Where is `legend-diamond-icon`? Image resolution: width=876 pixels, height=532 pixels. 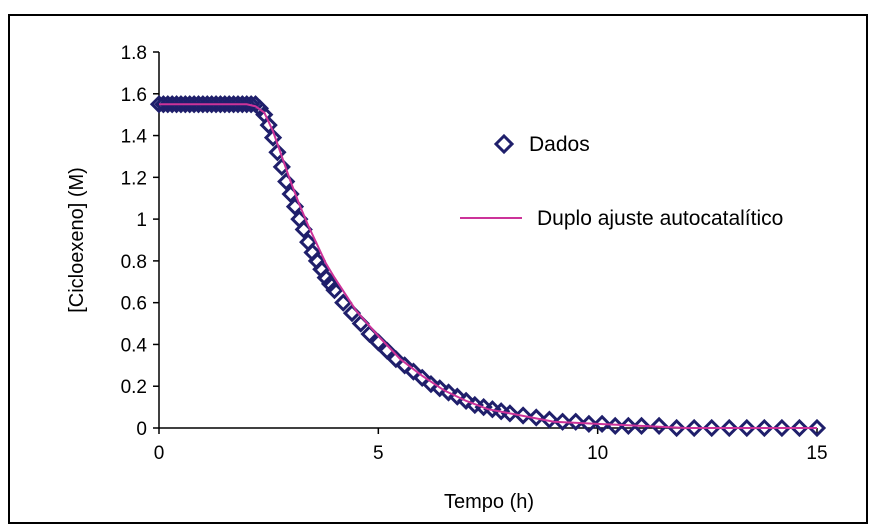
legend-diamond-icon is located at coordinates (504, 144).